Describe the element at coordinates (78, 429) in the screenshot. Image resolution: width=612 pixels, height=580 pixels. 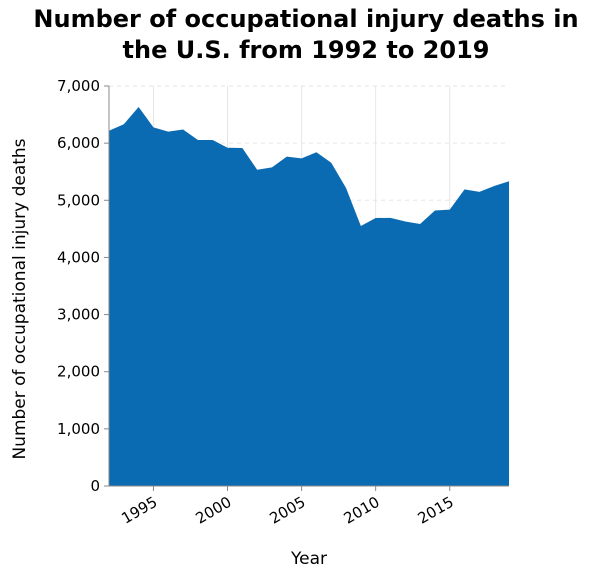
I see `y-tick-label: 1,000` at that location.